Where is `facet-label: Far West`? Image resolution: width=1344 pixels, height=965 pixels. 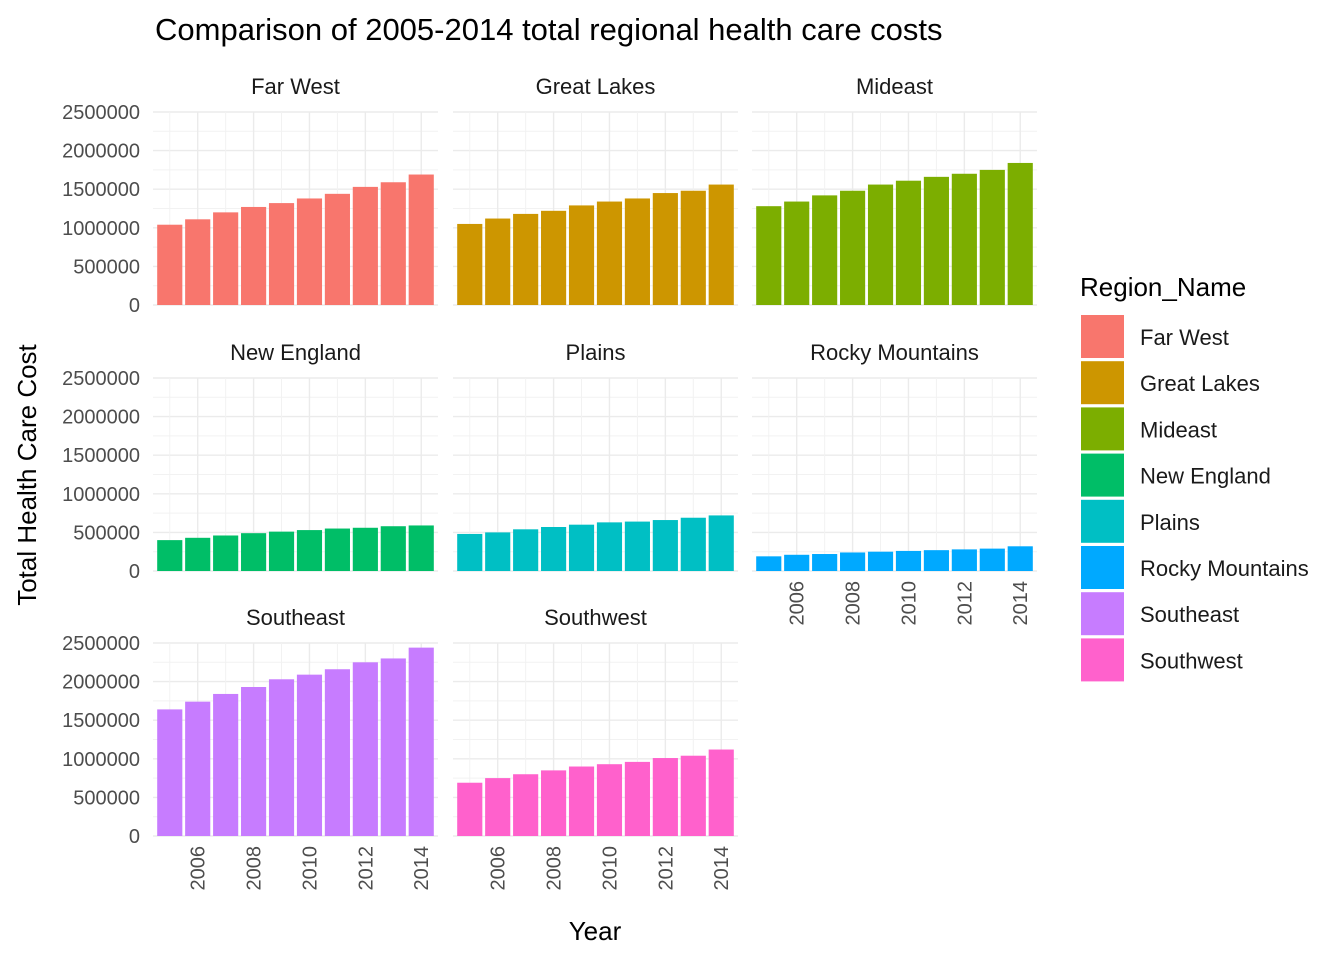
facet-label: Far West is located at coordinates (295, 86).